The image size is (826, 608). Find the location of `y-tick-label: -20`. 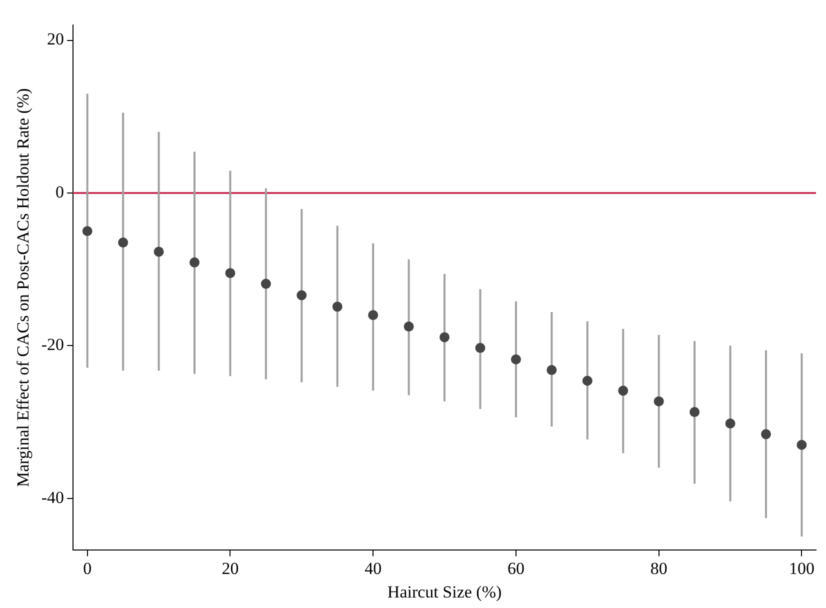

y-tick-label: -20 is located at coordinates (52, 344).